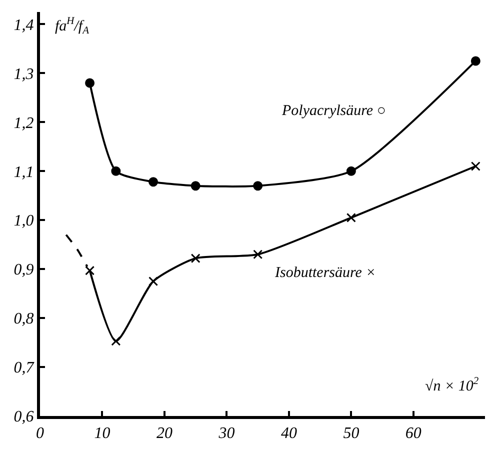  I want to click on y-tick-label: 1,0, so click(24, 221).